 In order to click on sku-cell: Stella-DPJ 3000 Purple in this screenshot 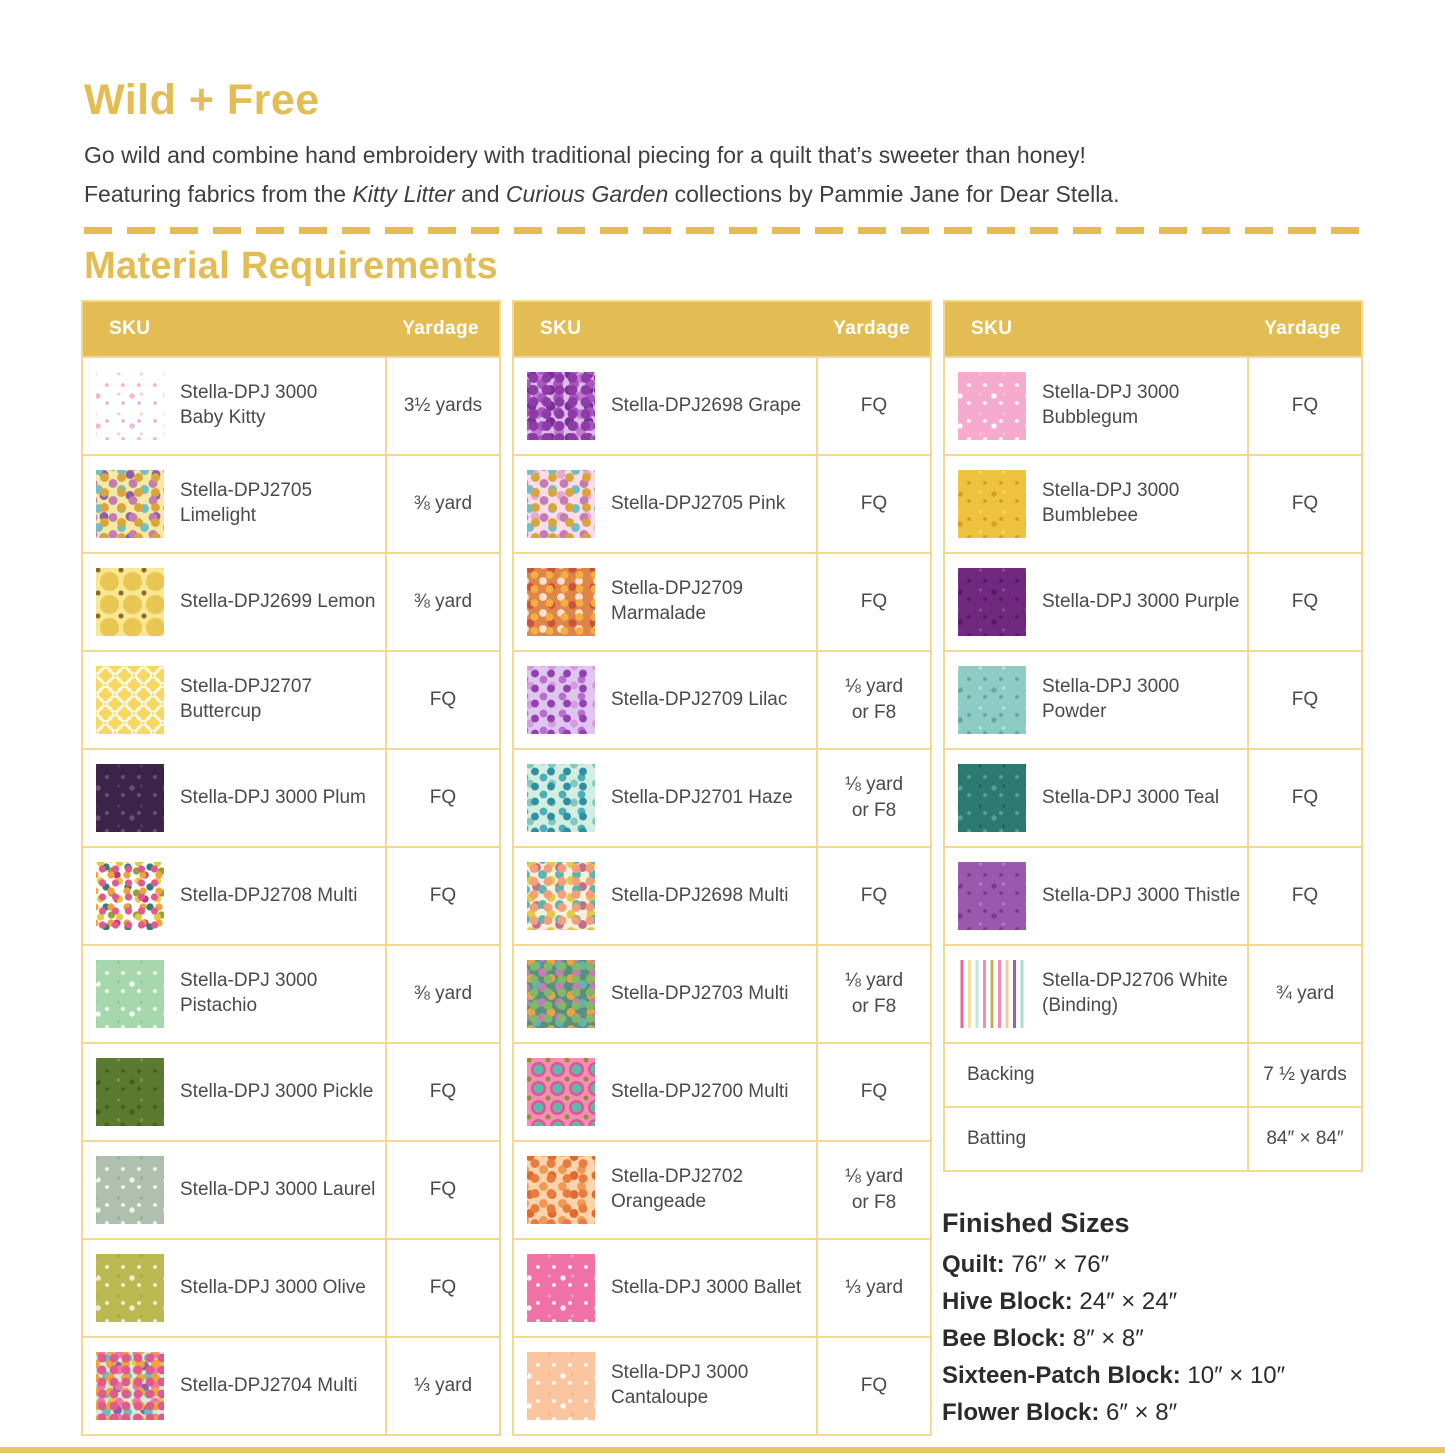, I will do `click(1096, 602)`.